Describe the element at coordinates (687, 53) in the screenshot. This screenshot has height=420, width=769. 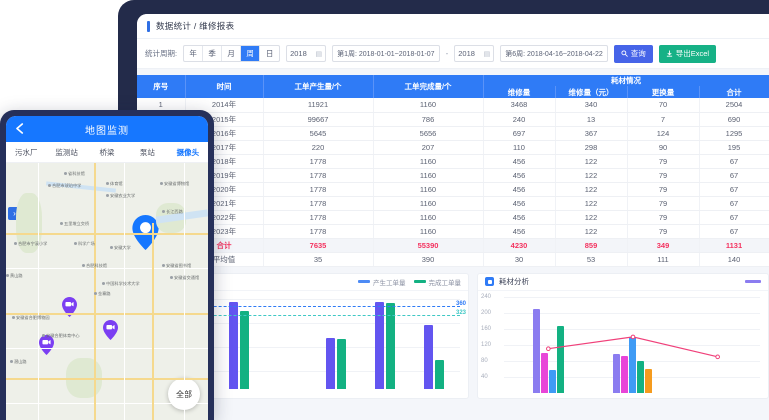
I see `export-button: 导出Excel` at that location.